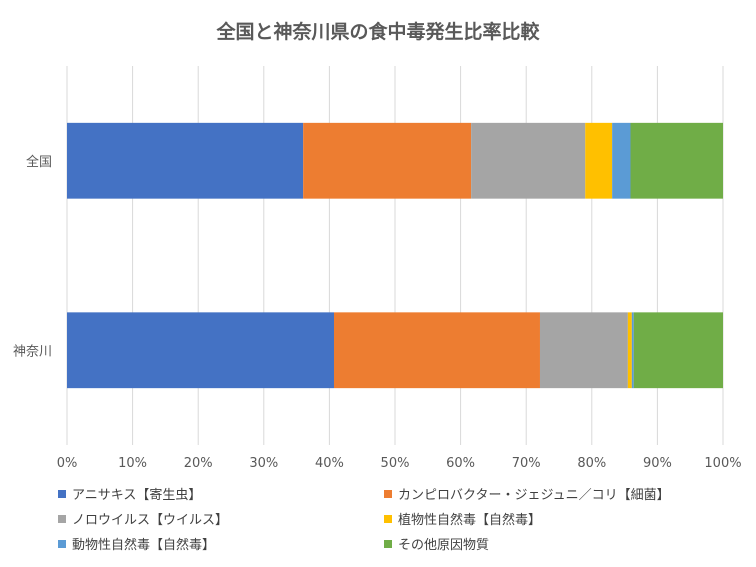 The image size is (756, 567). What do you see at coordinates (377, 31) in the screenshot?
I see `chart-title: 全国と神奈川県の食中毒発生比率比較` at bounding box center [377, 31].